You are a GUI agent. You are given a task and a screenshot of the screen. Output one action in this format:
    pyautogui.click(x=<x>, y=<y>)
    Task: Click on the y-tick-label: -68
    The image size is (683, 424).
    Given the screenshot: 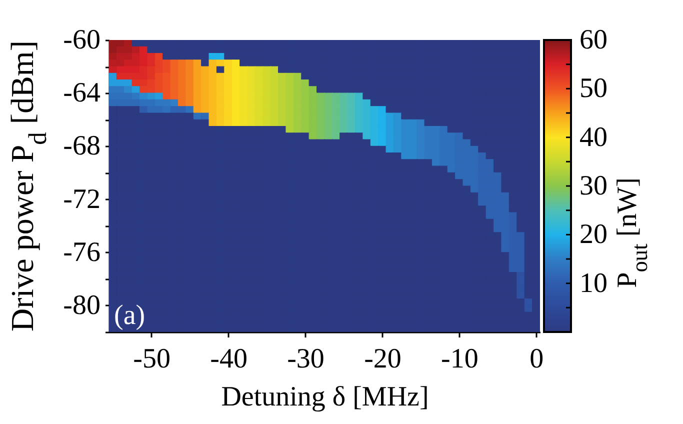 What is the action you would take?
    pyautogui.click(x=81, y=146)
    